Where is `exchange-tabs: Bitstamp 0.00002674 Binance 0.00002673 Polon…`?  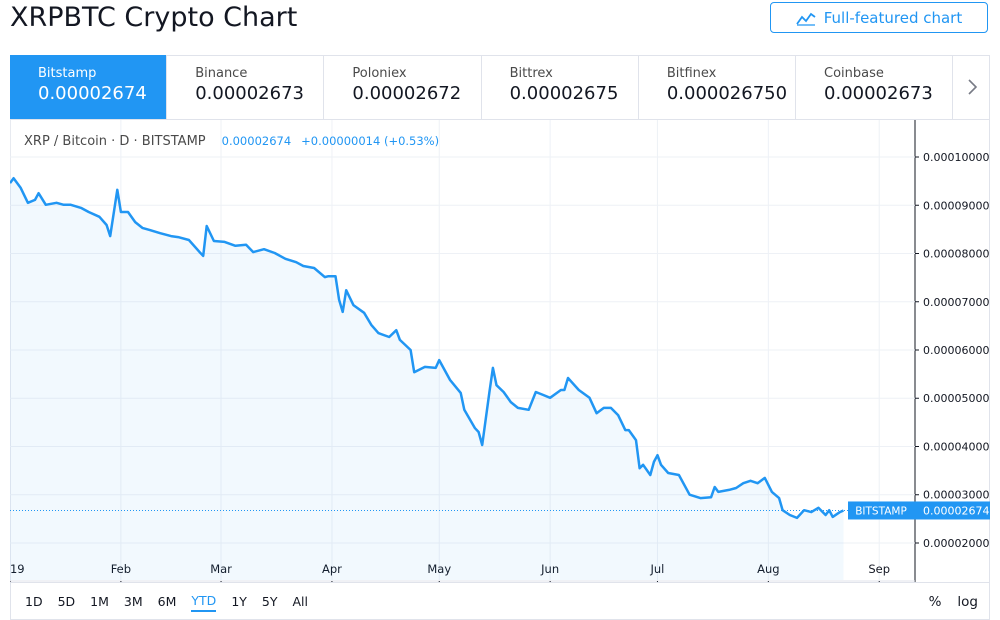
exchange-tabs: Bitstamp 0.00002674 Binance 0.00002673 Polon… is located at coordinates (500, 87).